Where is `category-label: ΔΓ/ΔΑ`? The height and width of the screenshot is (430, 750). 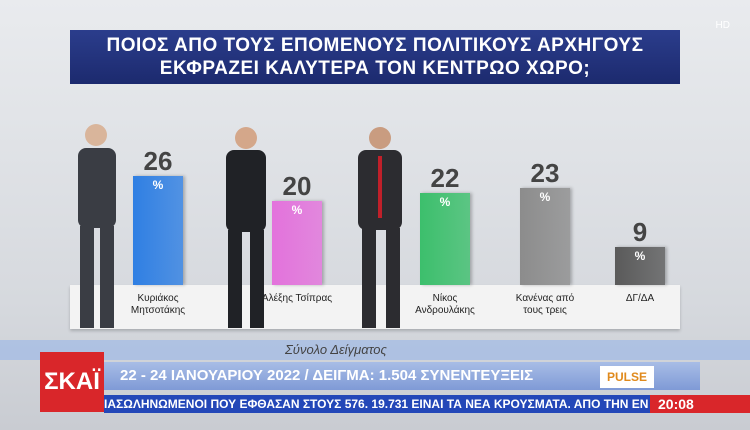
category-label: ΔΓ/ΔΑ is located at coordinates (640, 298).